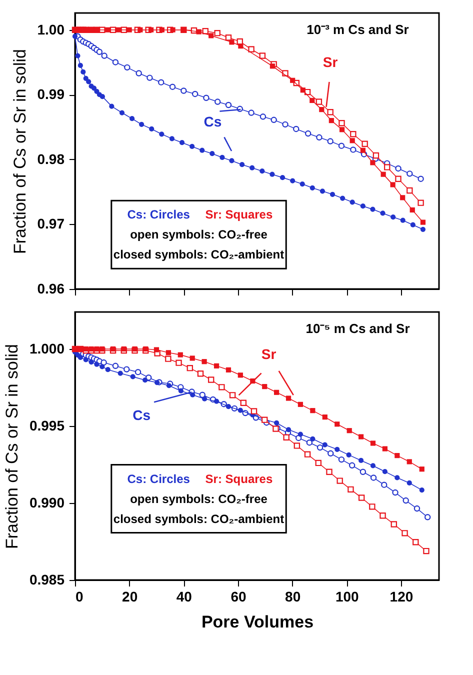 This screenshot has height=675, width=473. Describe the element at coordinates (184, 596) in the screenshot. I see `x-tick-label: 40` at that location.